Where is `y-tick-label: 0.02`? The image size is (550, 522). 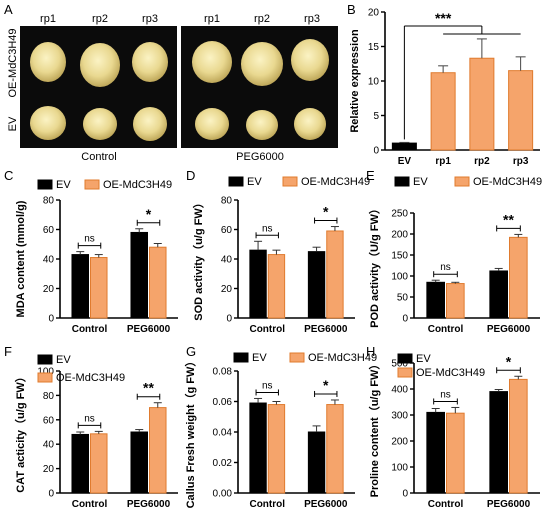
y-tick-label: 0.02 is located at coordinates (223, 463).